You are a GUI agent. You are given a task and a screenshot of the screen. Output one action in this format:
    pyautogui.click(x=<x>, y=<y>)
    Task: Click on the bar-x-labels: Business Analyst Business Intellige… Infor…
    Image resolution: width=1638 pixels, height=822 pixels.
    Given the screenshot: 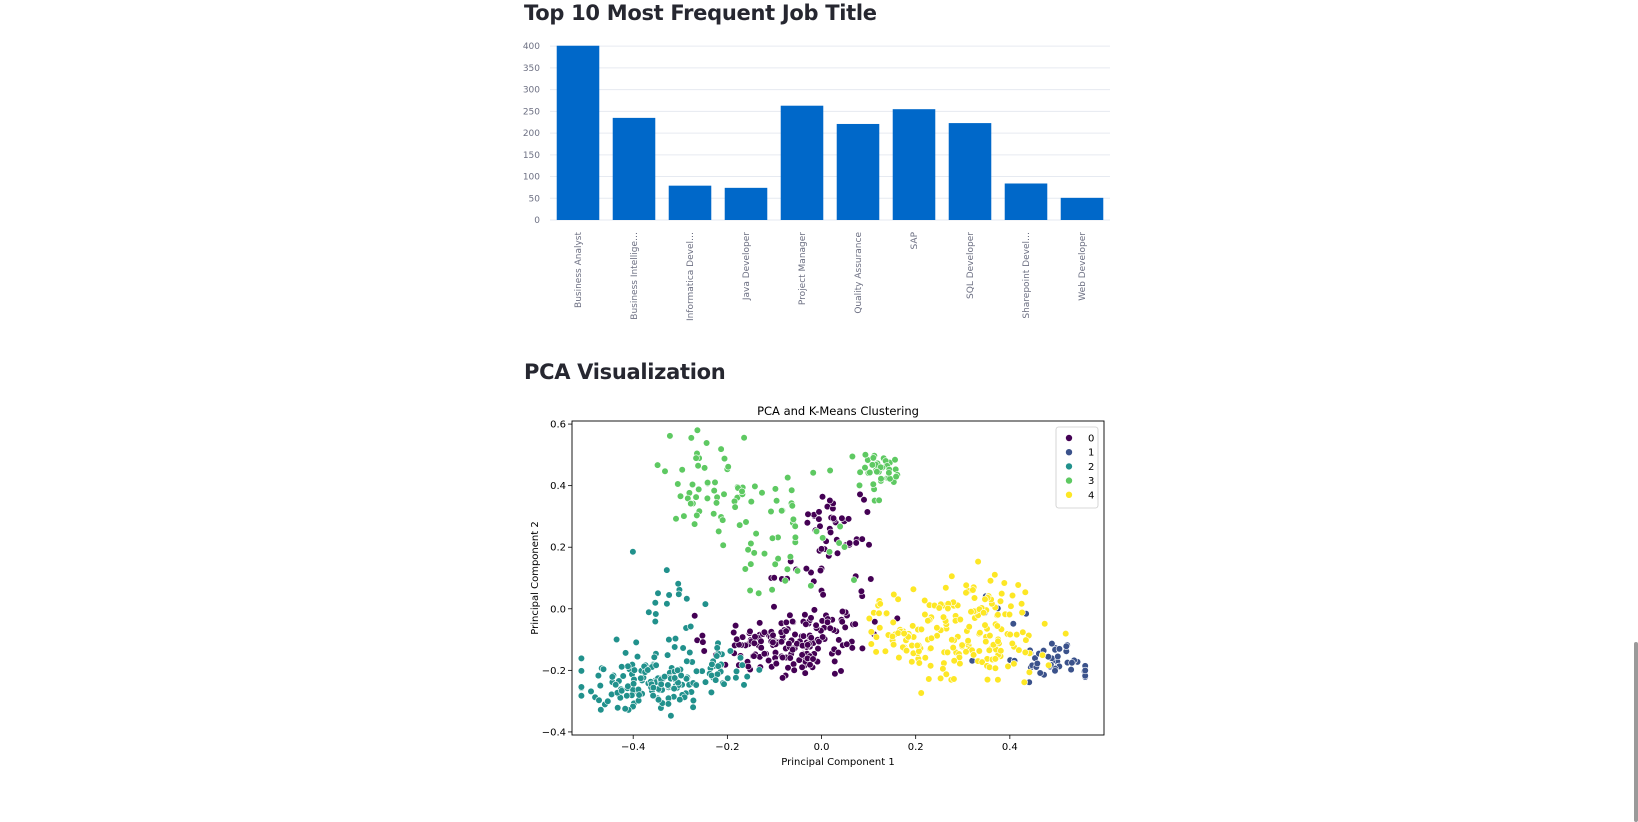 What is the action you would take?
    pyautogui.click(x=831, y=276)
    